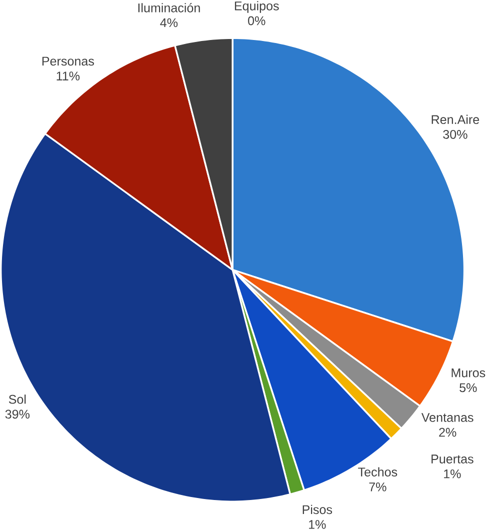 This screenshot has height=530, width=487. What do you see at coordinates (456, 119) in the screenshot?
I see `slice-label: Ren.Aire` at bounding box center [456, 119].